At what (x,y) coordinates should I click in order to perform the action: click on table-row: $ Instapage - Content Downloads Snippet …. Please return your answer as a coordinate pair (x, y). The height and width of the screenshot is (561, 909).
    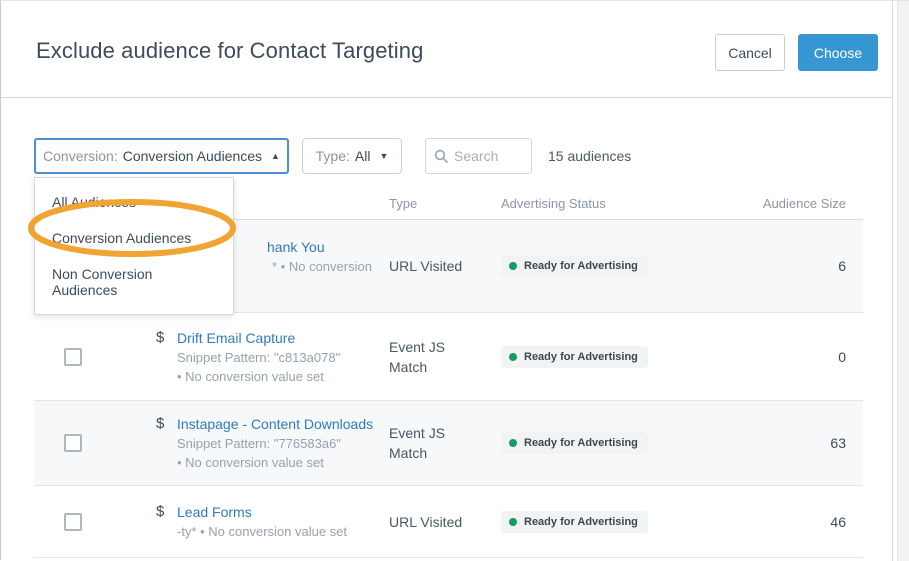
    Looking at the image, I should click on (448, 443).